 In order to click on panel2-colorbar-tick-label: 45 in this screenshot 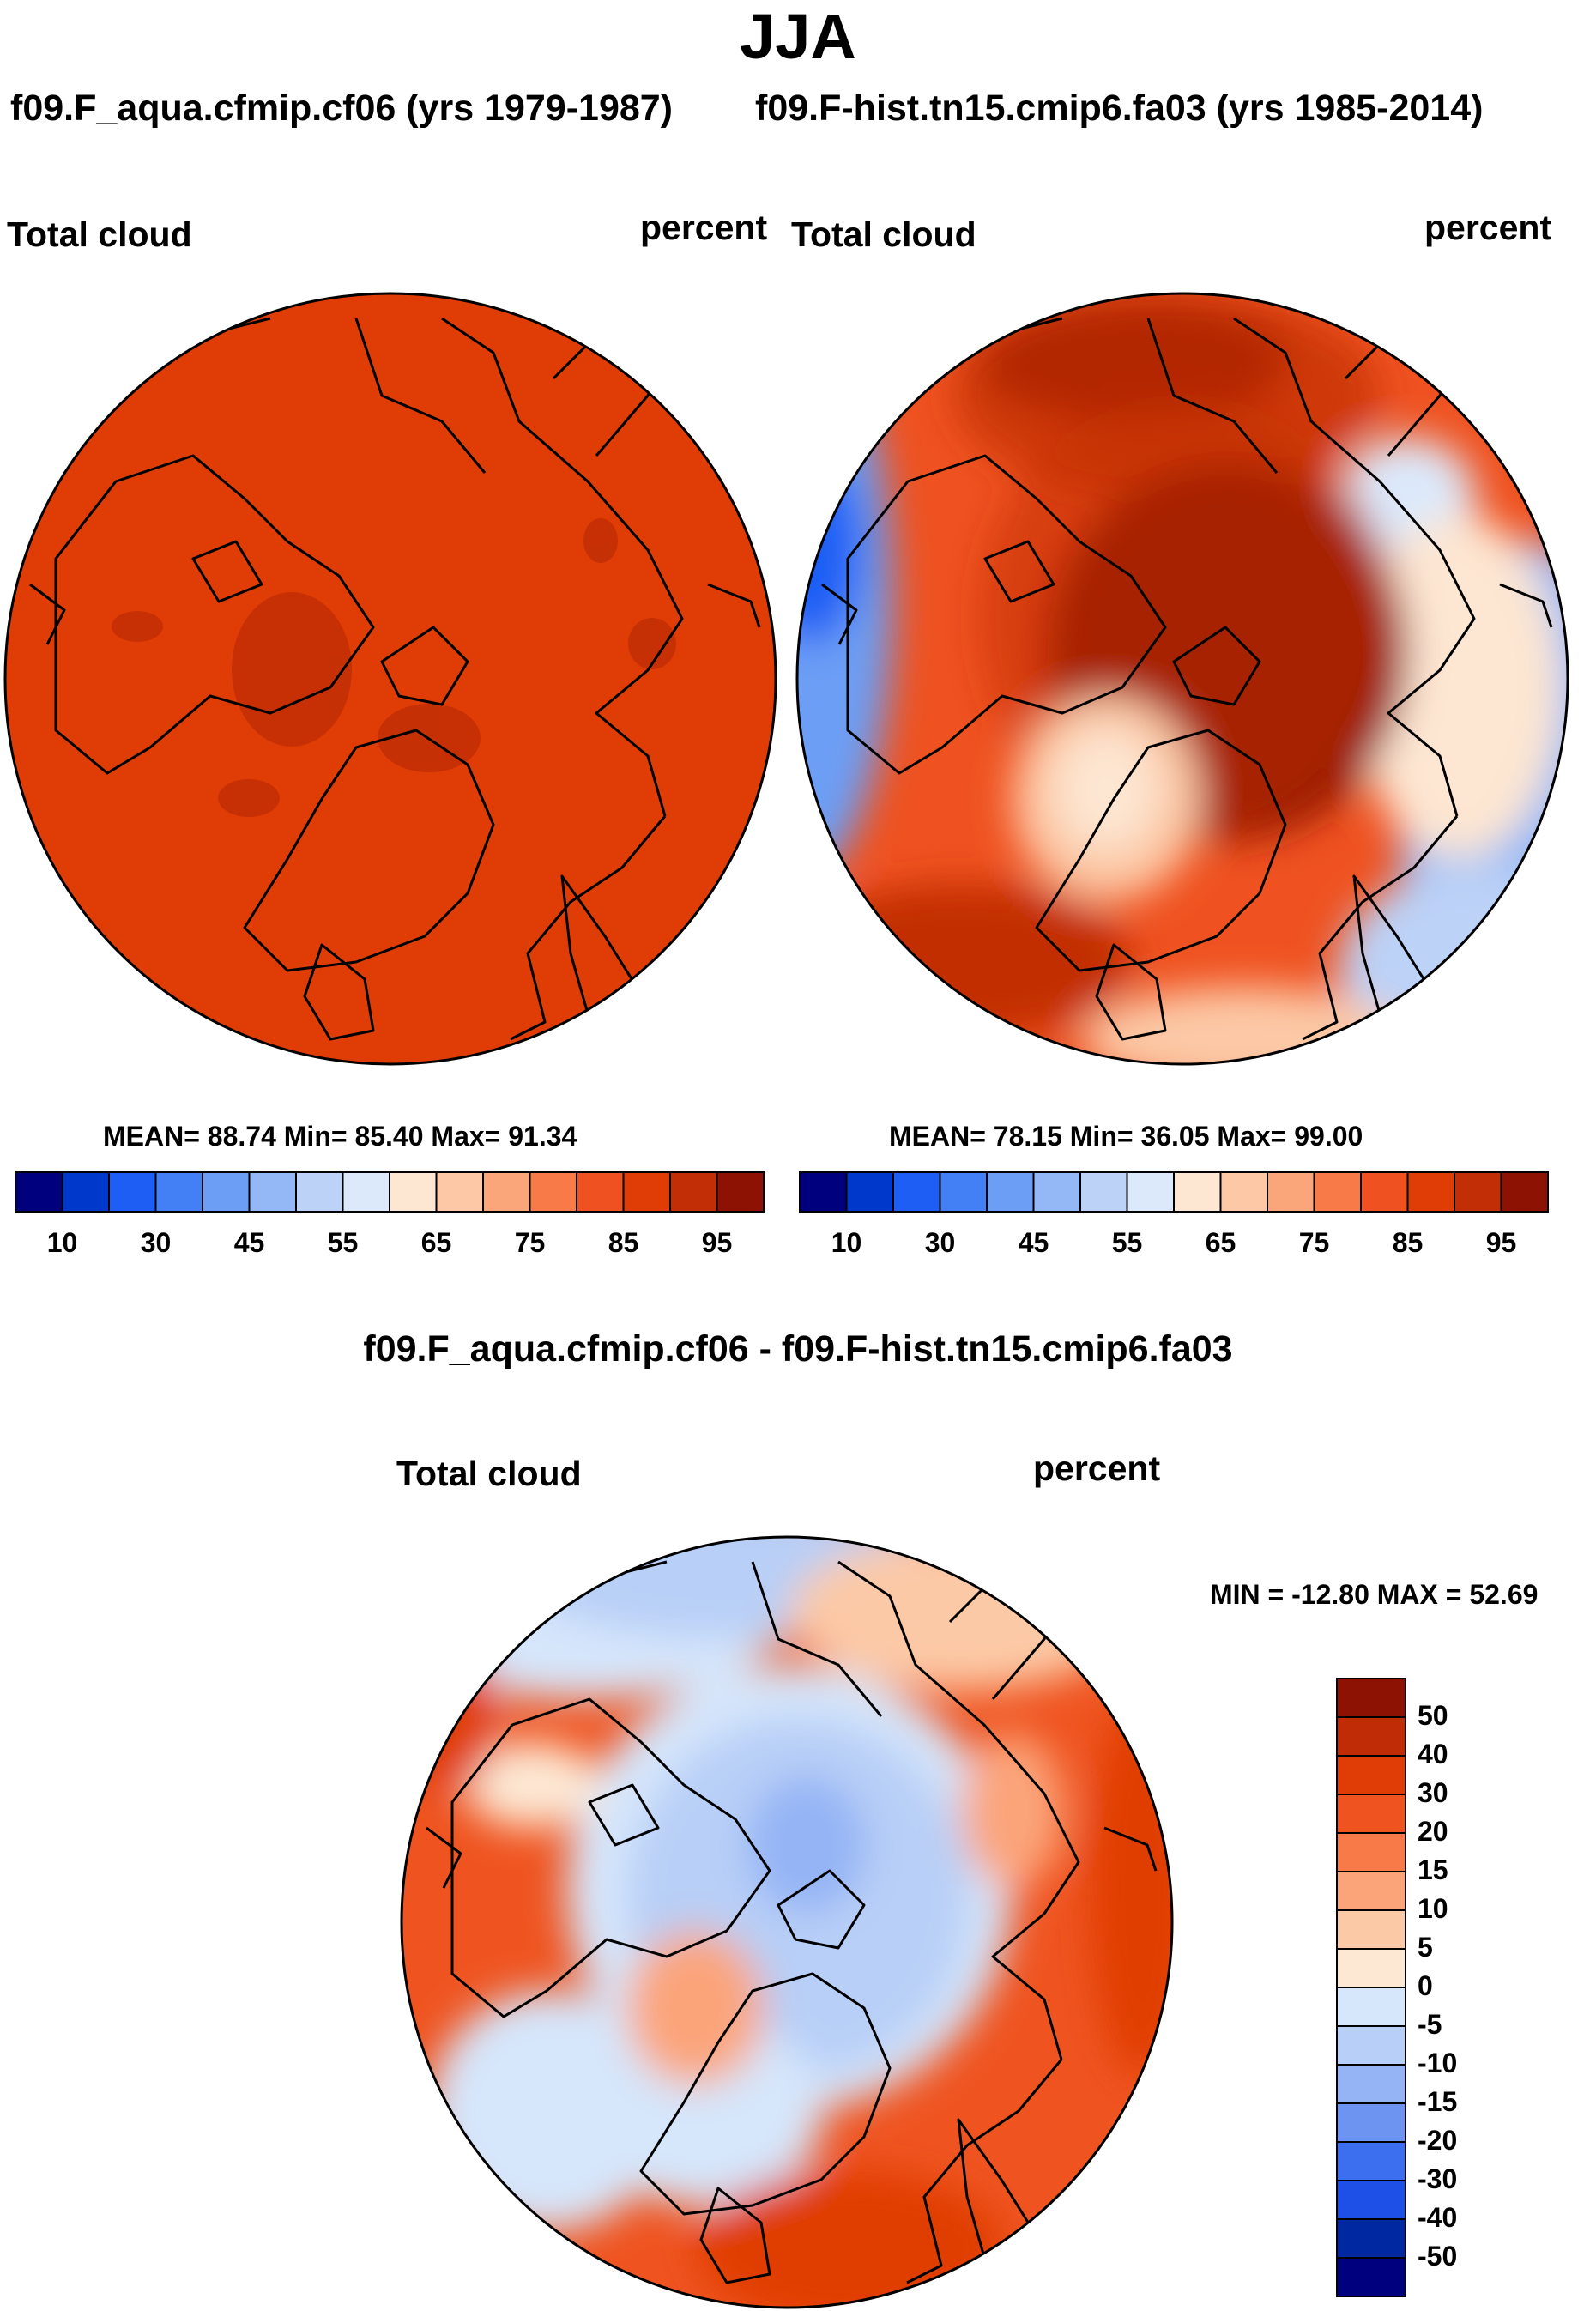, I will do `click(1034, 1242)`.